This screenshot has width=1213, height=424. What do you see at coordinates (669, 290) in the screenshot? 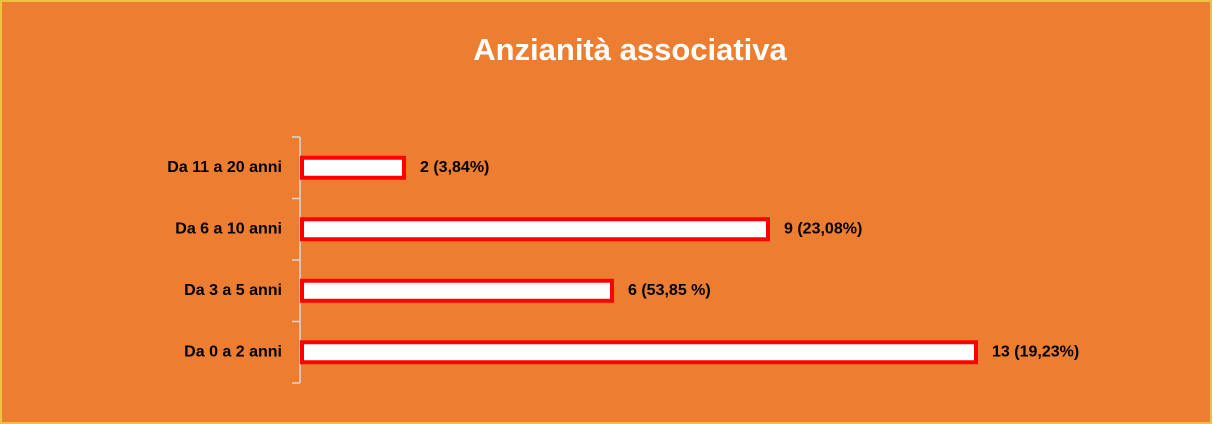
I see `value-label: 6 (53,85 %)` at bounding box center [669, 290].